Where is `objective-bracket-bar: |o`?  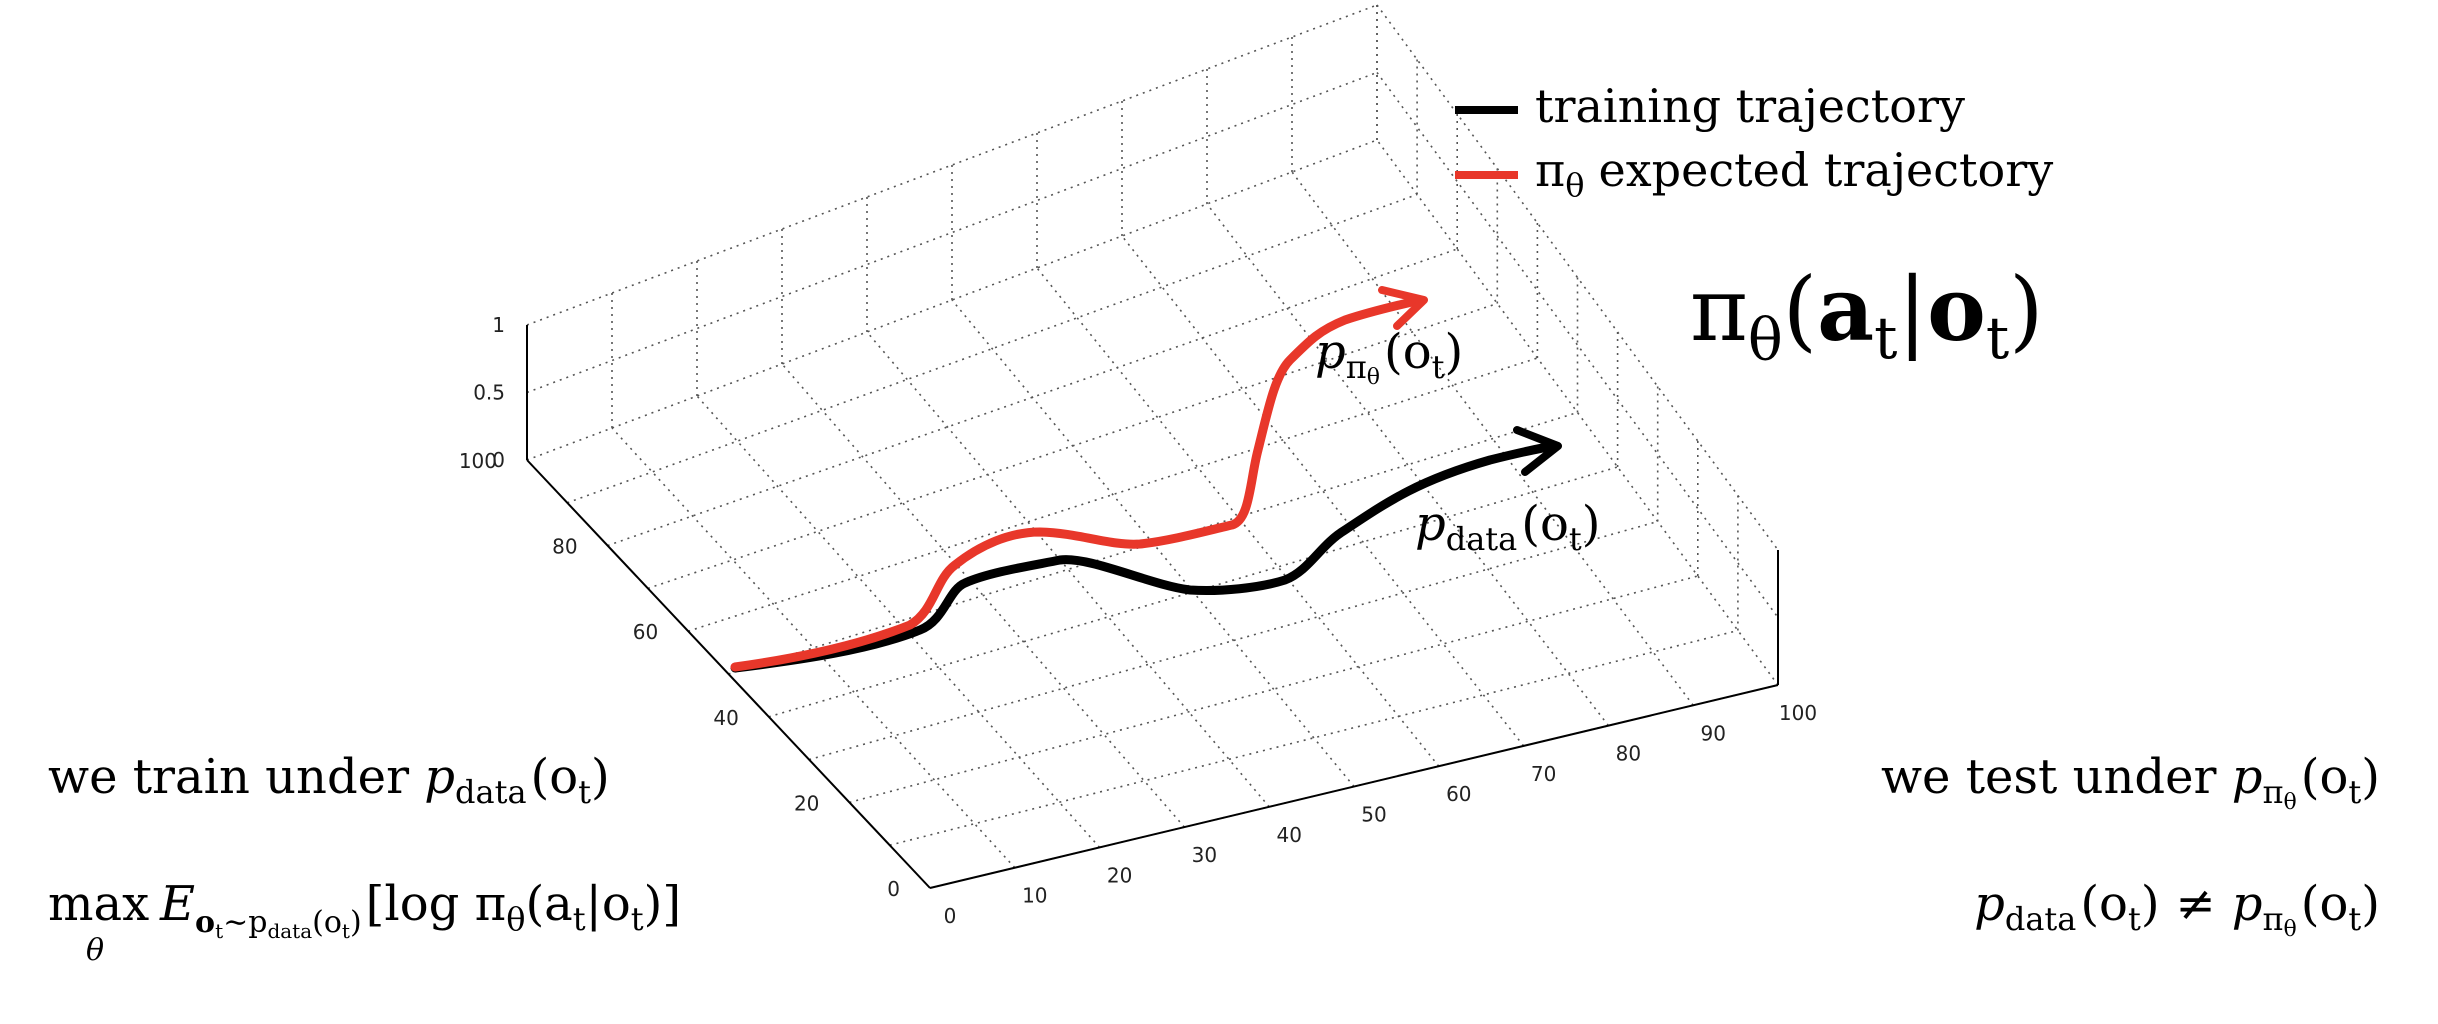
objective-bracket-bar: |o is located at coordinates (608, 904).